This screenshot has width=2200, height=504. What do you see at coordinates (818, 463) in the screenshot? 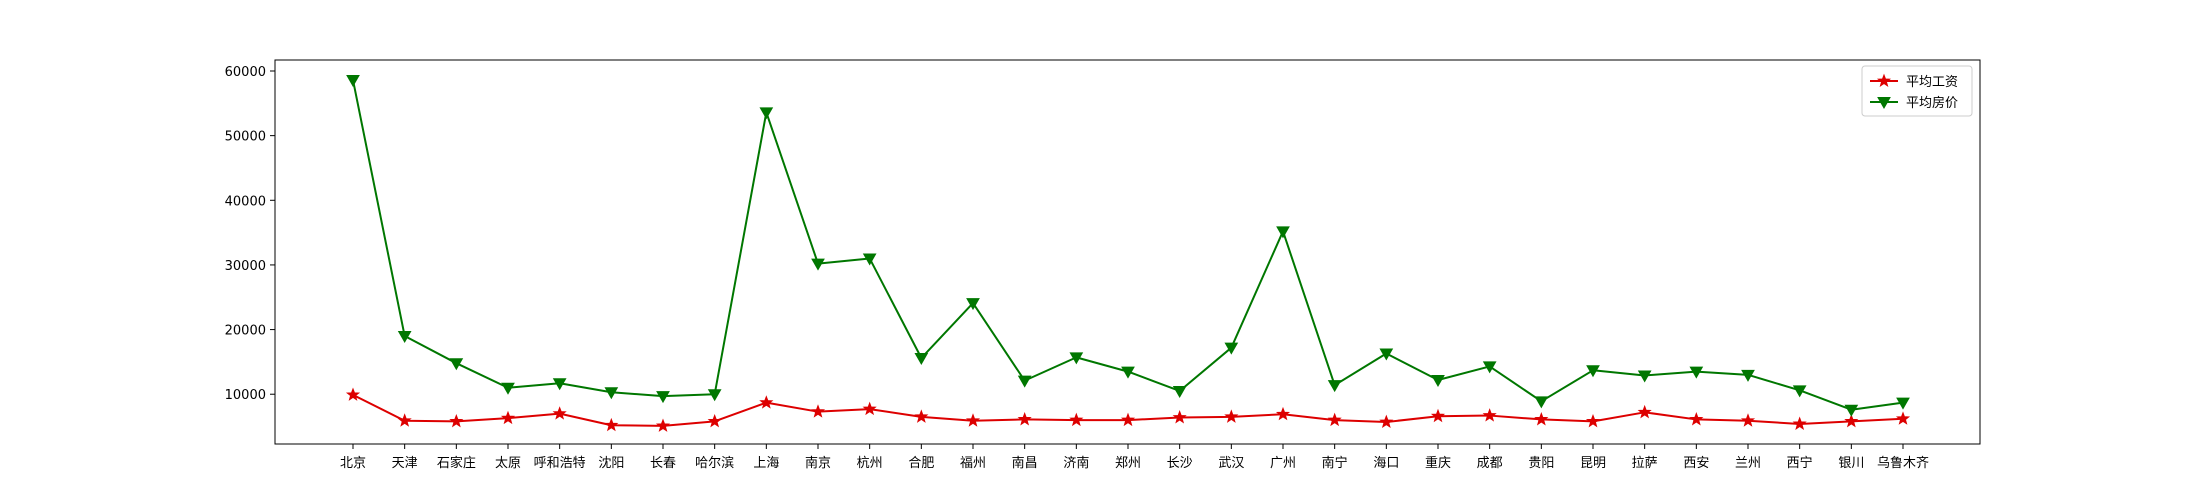
I see `x-tick-label: 南京` at bounding box center [818, 463].